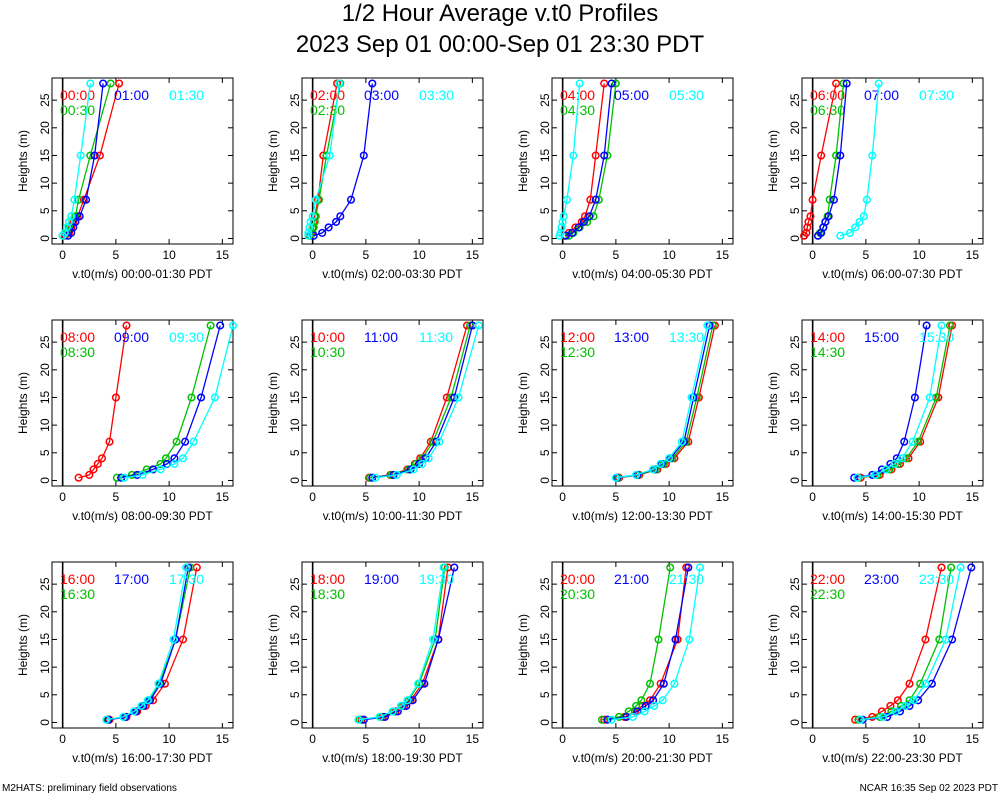 The image size is (1000, 800). I want to click on x-tick-label: 15, so click(973, 255).